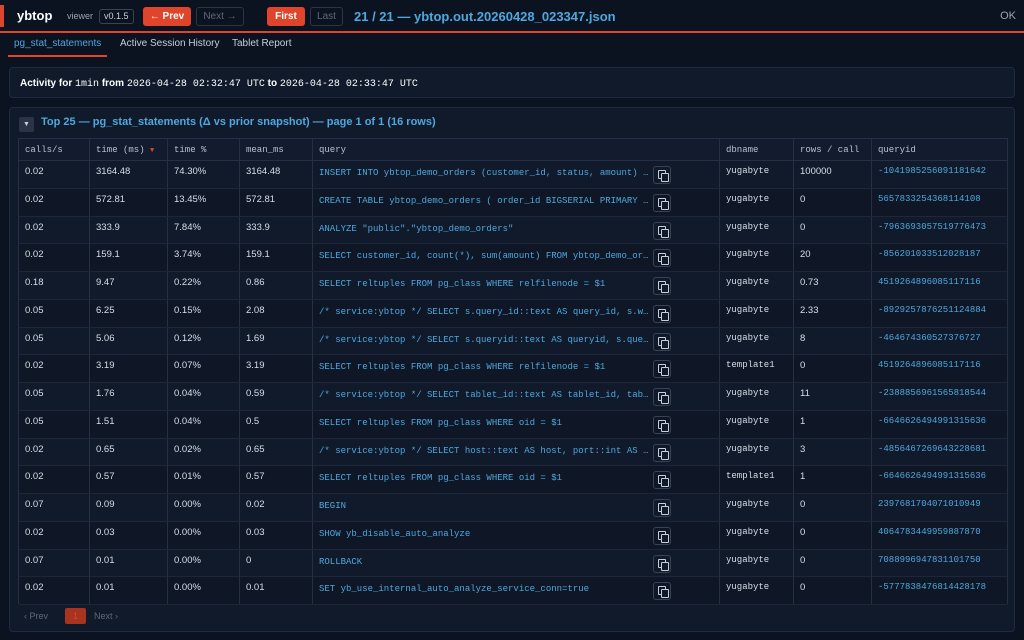 The height and width of the screenshot is (640, 1024). What do you see at coordinates (515, 563) in the screenshot?
I see `cell-query: ROLLBACK` at bounding box center [515, 563].